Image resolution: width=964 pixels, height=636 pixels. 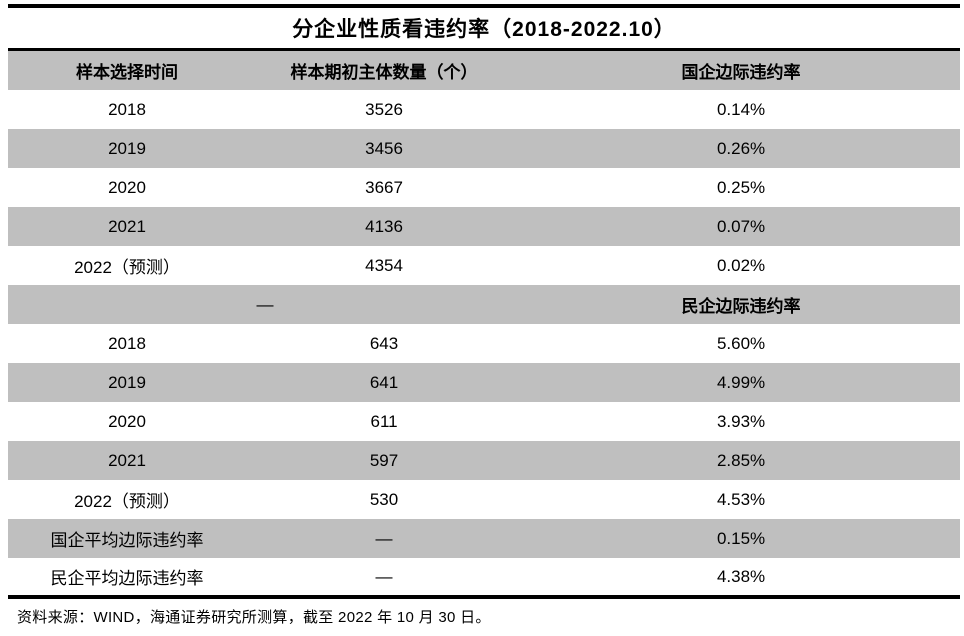 I want to click on summary-row-soe-average: 国企平均边际违约率 — 0.15%, so click(x=484, y=538).